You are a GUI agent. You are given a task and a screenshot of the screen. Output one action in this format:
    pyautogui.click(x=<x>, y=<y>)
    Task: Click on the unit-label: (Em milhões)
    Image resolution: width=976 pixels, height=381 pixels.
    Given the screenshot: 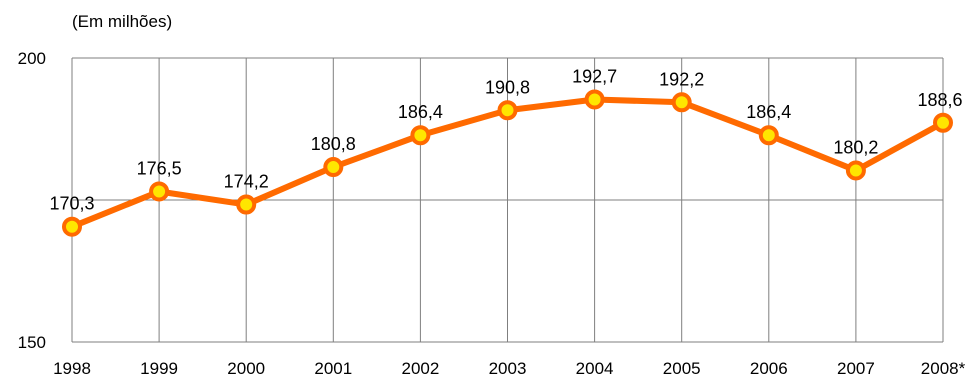 What is the action you would take?
    pyautogui.click(x=122, y=21)
    